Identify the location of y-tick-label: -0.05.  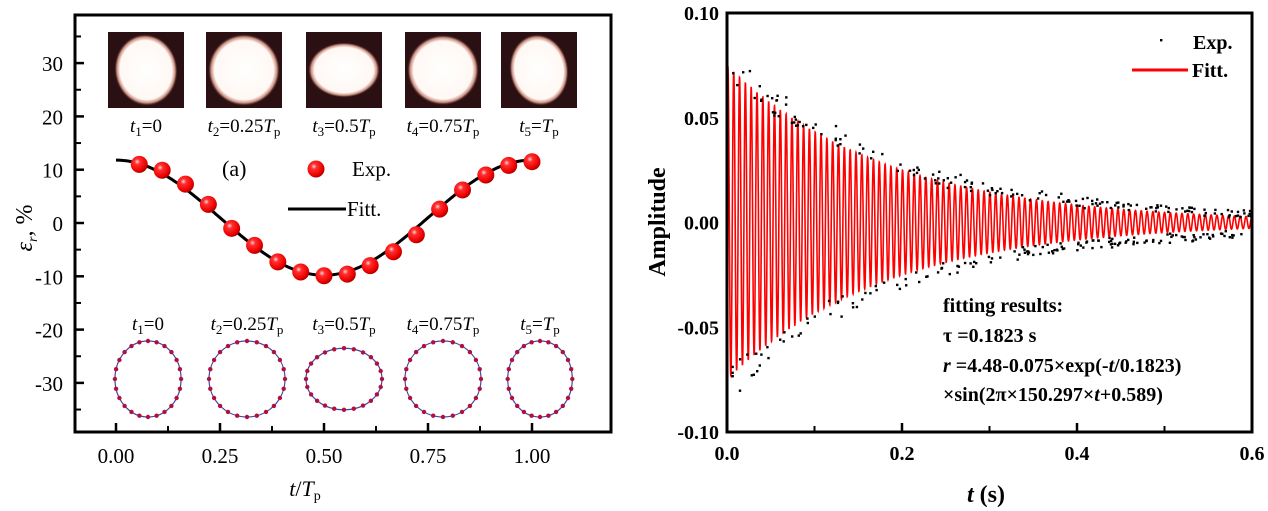
(698, 328).